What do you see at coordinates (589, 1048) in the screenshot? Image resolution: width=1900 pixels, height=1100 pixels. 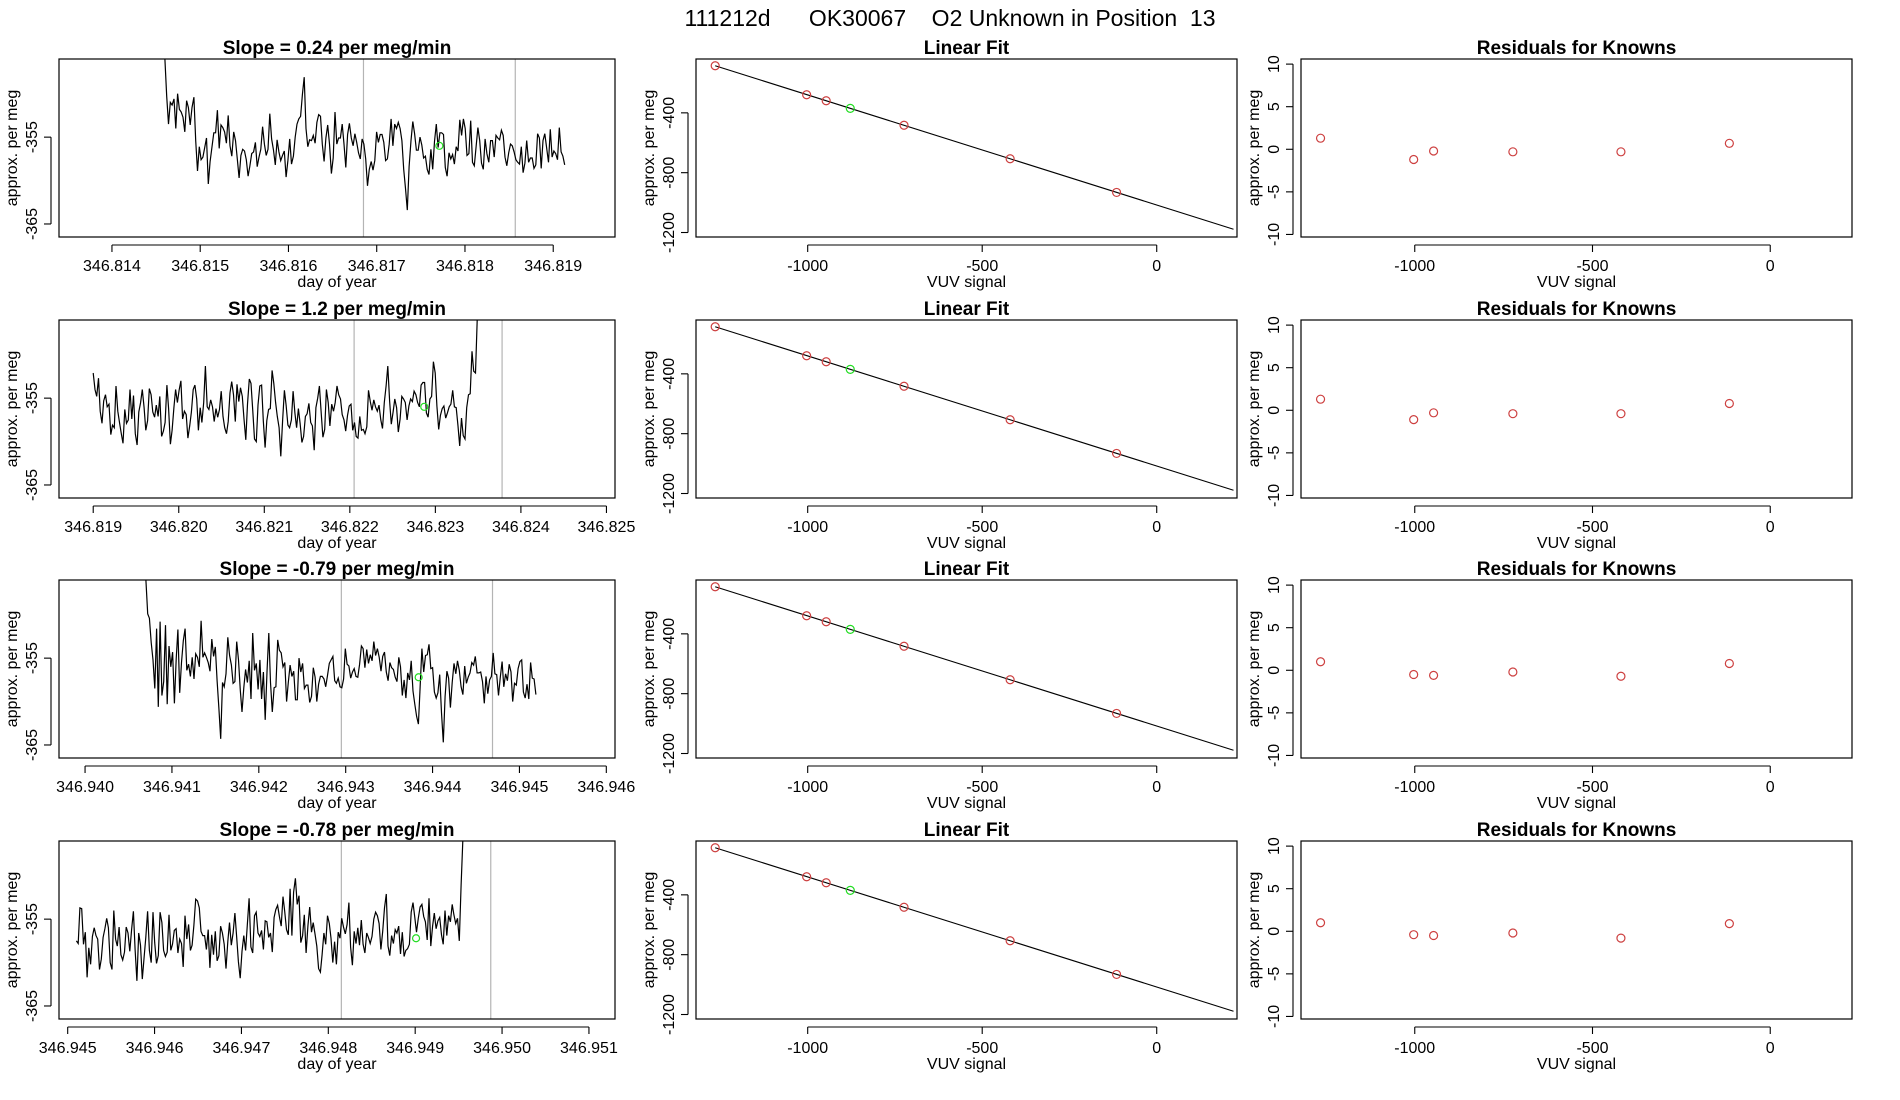 I see `x-tick-label: 346.951` at bounding box center [589, 1048].